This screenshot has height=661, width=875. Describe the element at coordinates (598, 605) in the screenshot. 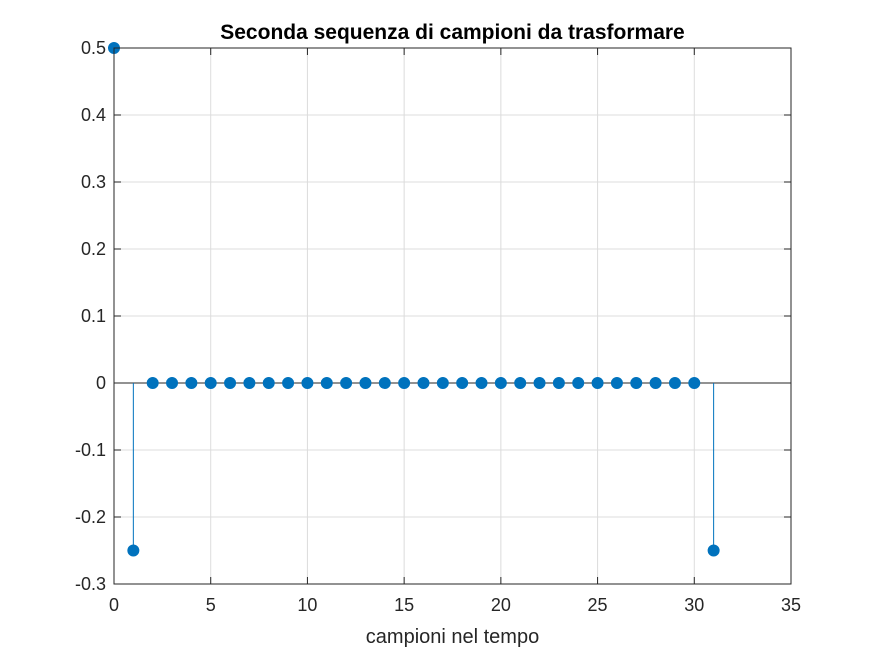

I see `x-tick-label: 25` at that location.